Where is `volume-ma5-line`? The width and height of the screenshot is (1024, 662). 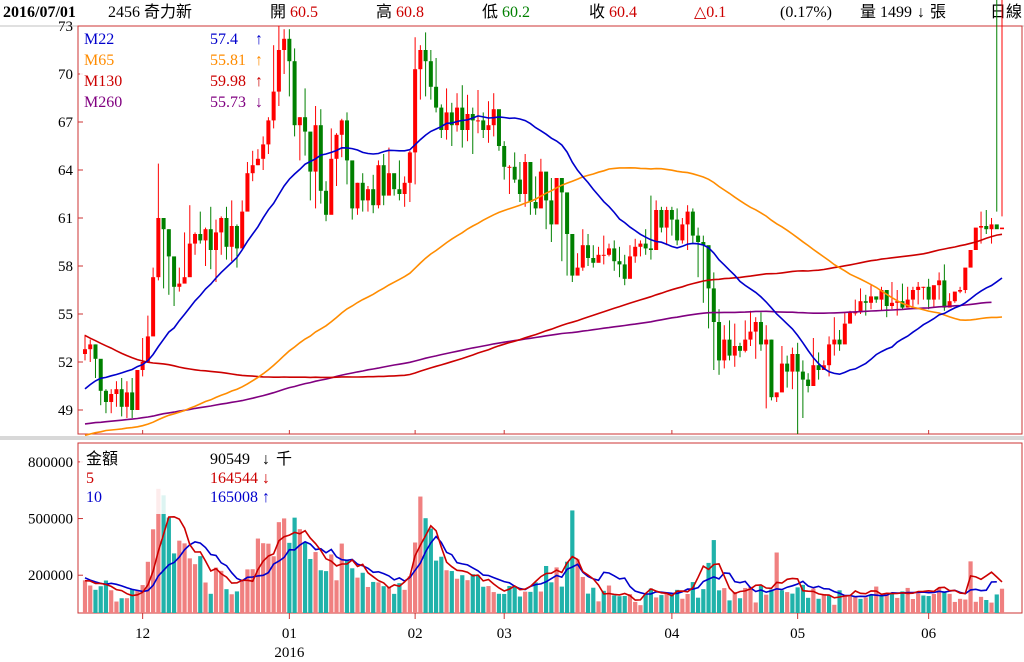
volume-ma5-line is located at coordinates (543, 558).